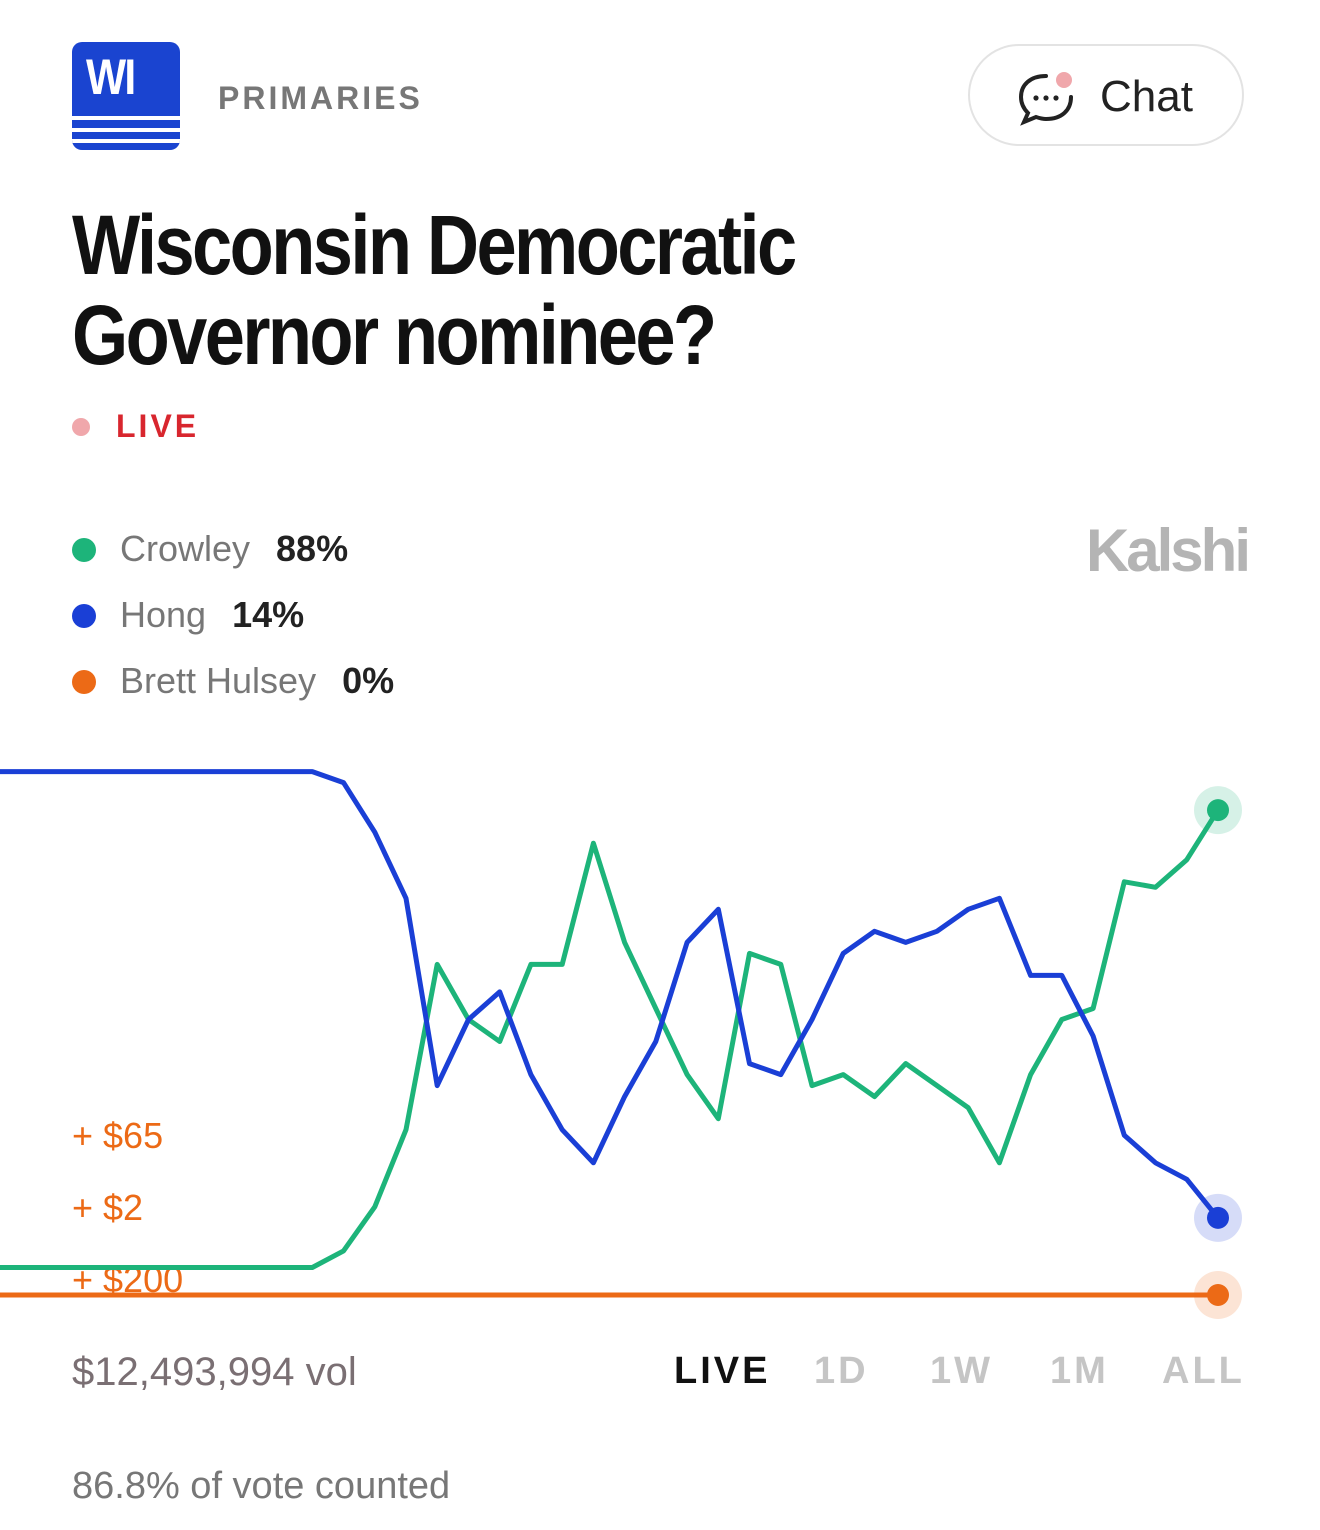 This screenshot has width=1320, height=1530. What do you see at coordinates (320, 98) in the screenshot?
I see `section-label: PRIMARIES` at bounding box center [320, 98].